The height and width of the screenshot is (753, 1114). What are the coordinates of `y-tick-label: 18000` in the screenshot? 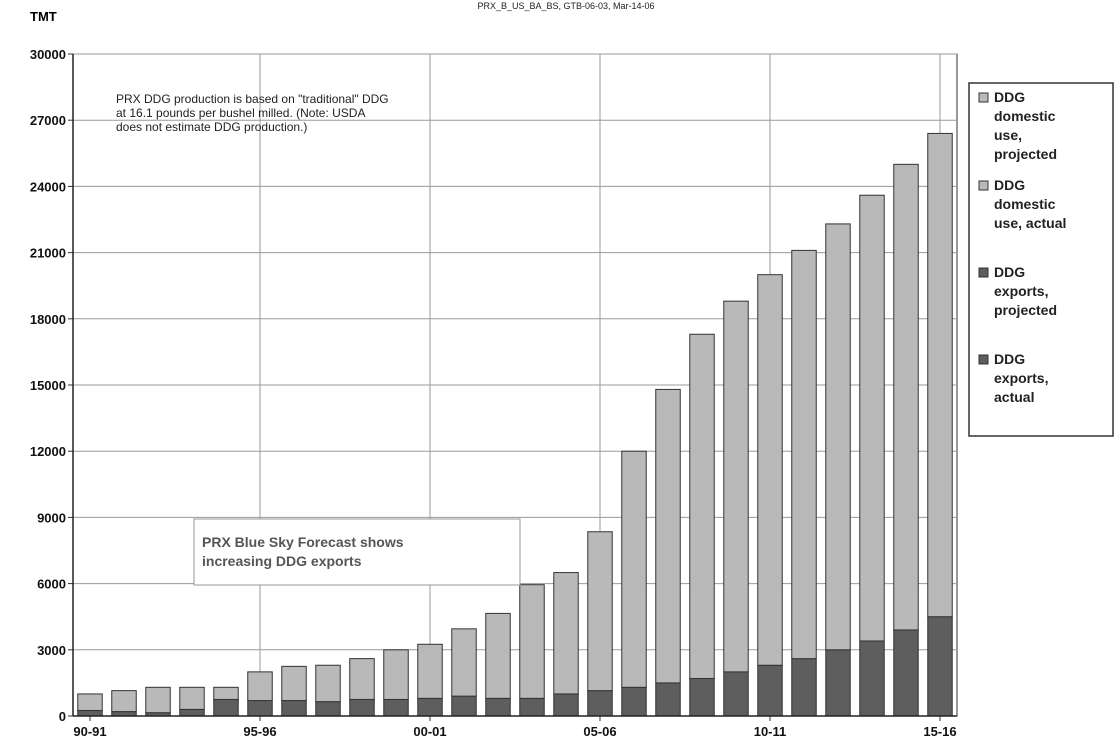 It's located at (48, 319).